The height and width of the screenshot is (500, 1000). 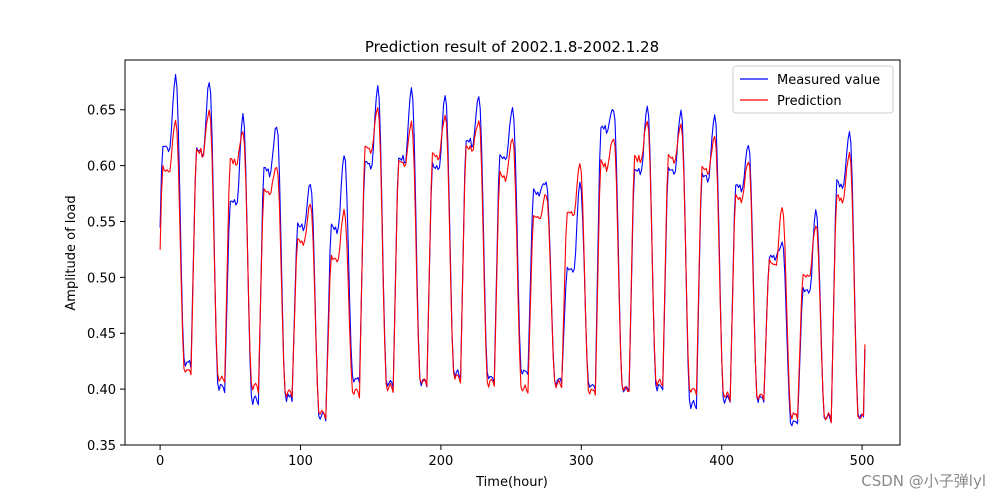 What do you see at coordinates (101, 334) in the screenshot?
I see `y-tick-label: 0.45` at bounding box center [101, 334].